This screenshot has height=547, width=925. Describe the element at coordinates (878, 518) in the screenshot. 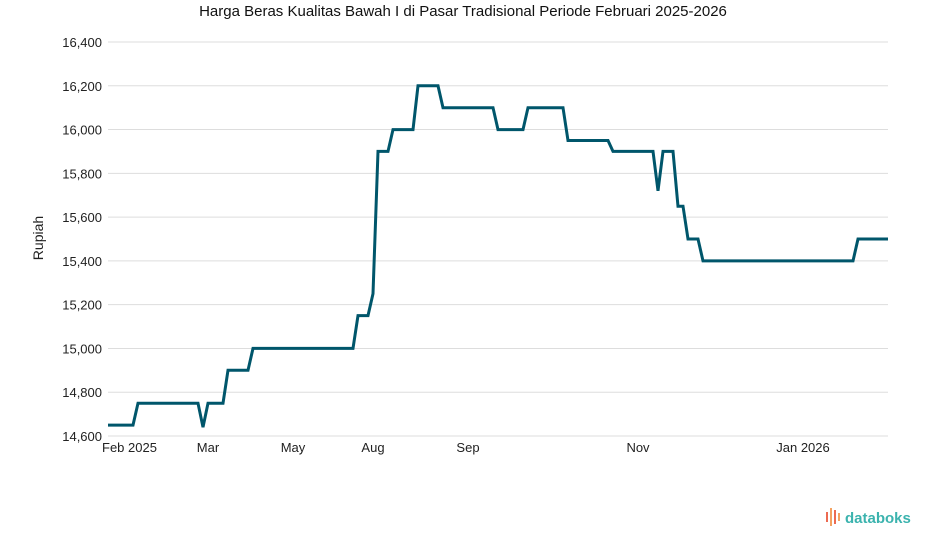

I see `databoks-logo-text: databoks` at that location.